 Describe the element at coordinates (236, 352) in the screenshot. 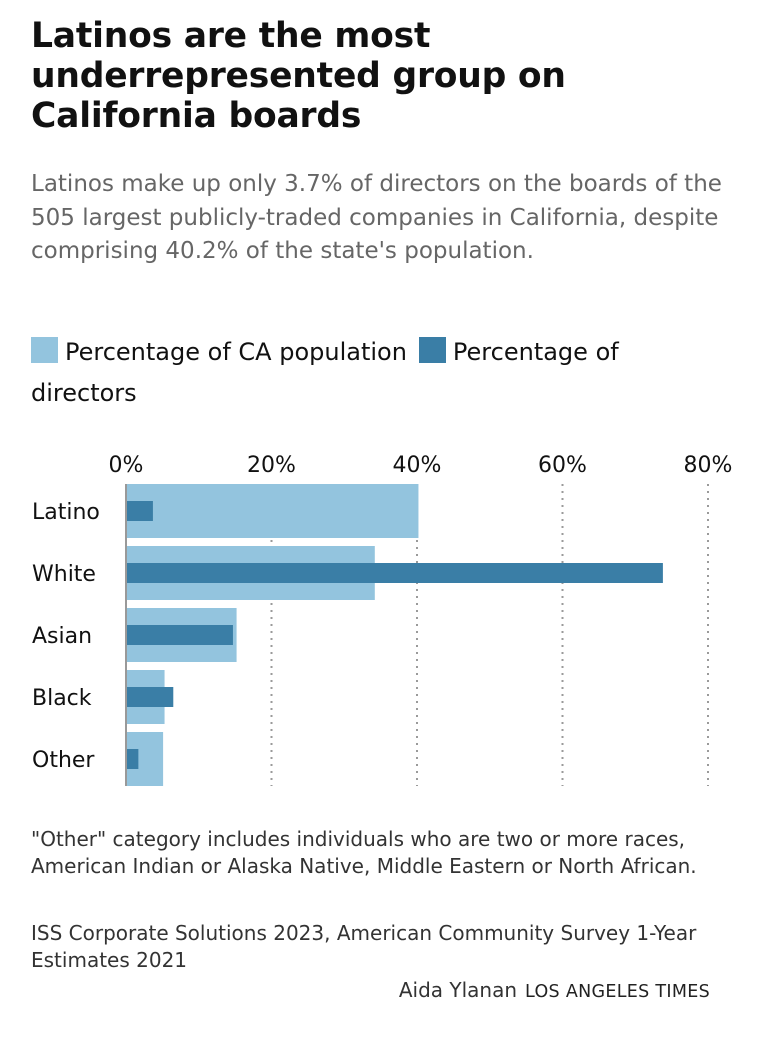

I see `legend-label-population: Percentage of CA population` at that location.